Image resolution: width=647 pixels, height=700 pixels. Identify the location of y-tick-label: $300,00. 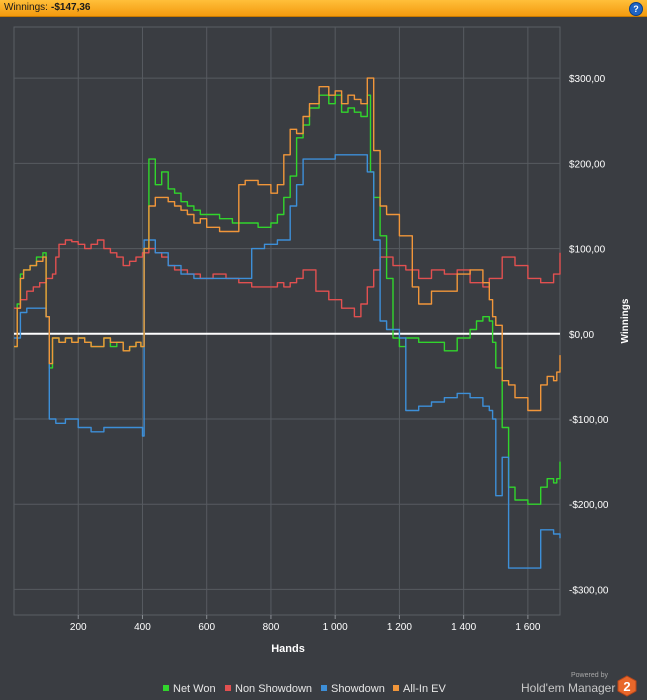
(587, 79).